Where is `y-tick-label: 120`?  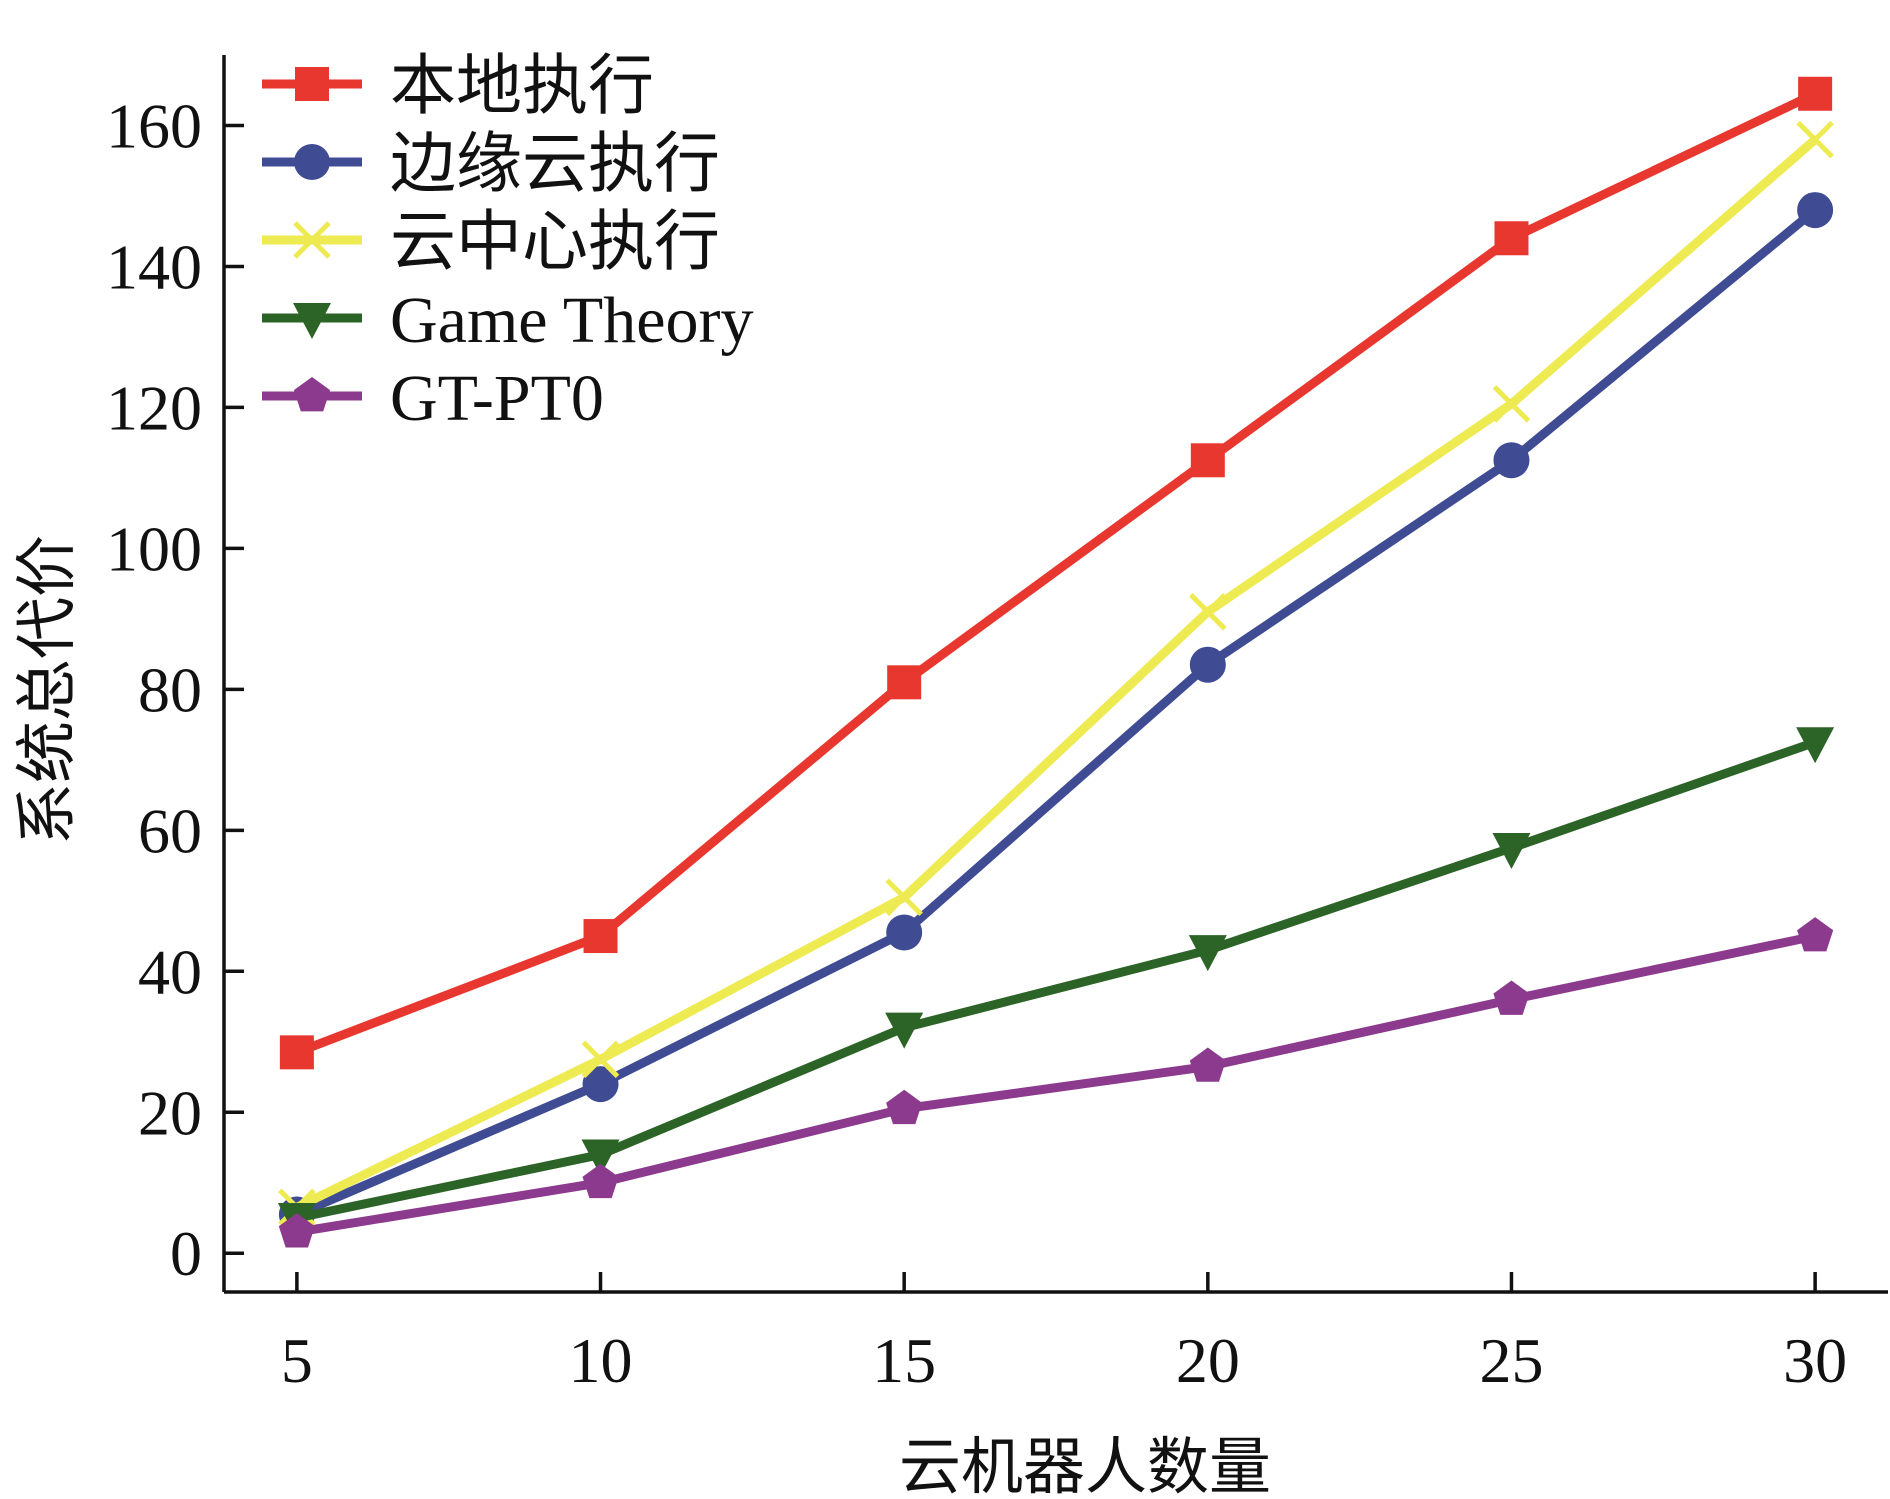 y-tick-label: 120 is located at coordinates (154, 407).